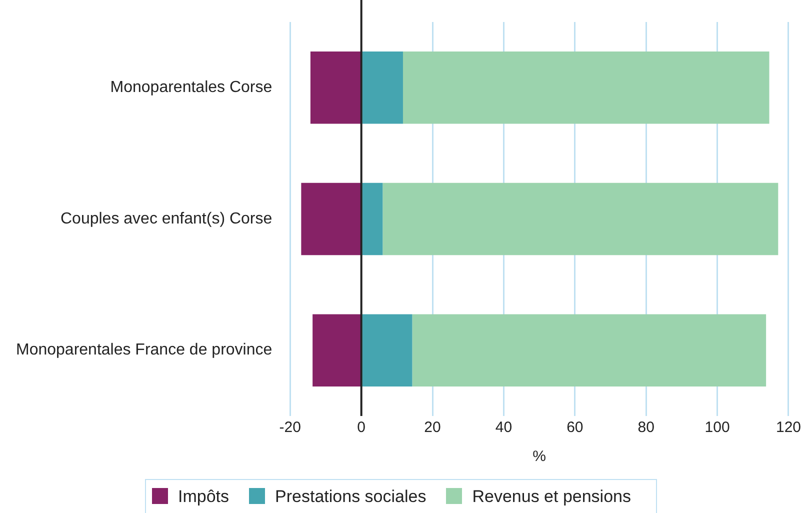  What do you see at coordinates (166, 219) in the screenshot?
I see `y-tick-label: Couples avec enfant(s) Corse` at bounding box center [166, 219].